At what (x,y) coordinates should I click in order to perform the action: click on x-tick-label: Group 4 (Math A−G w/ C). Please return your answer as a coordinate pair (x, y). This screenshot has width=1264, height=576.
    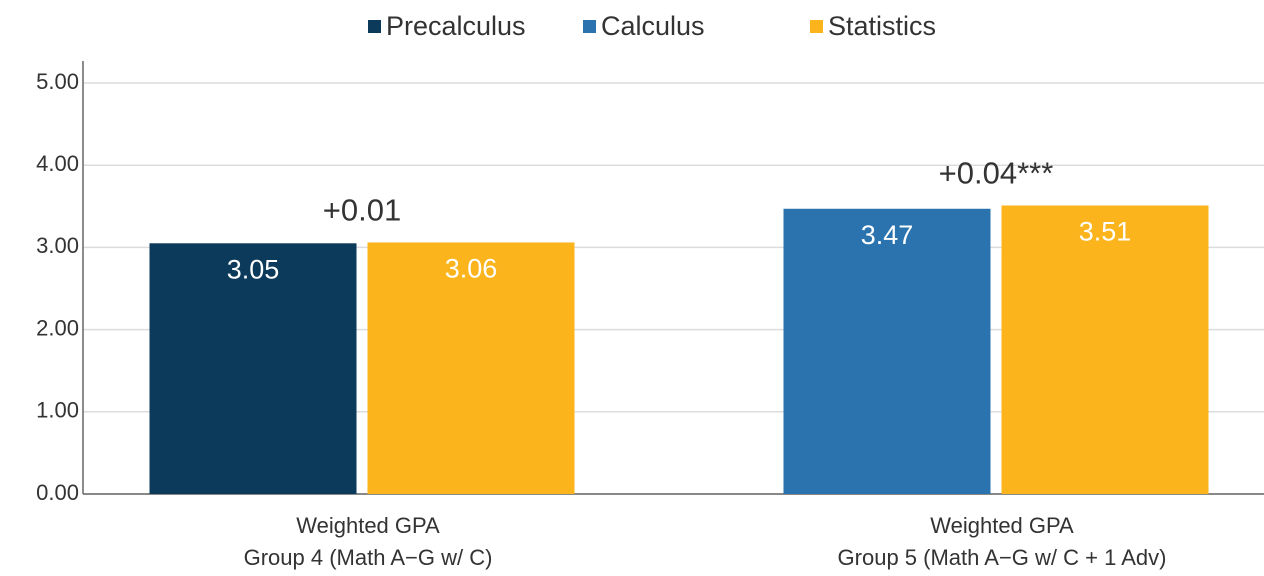
    Looking at the image, I should click on (368, 557).